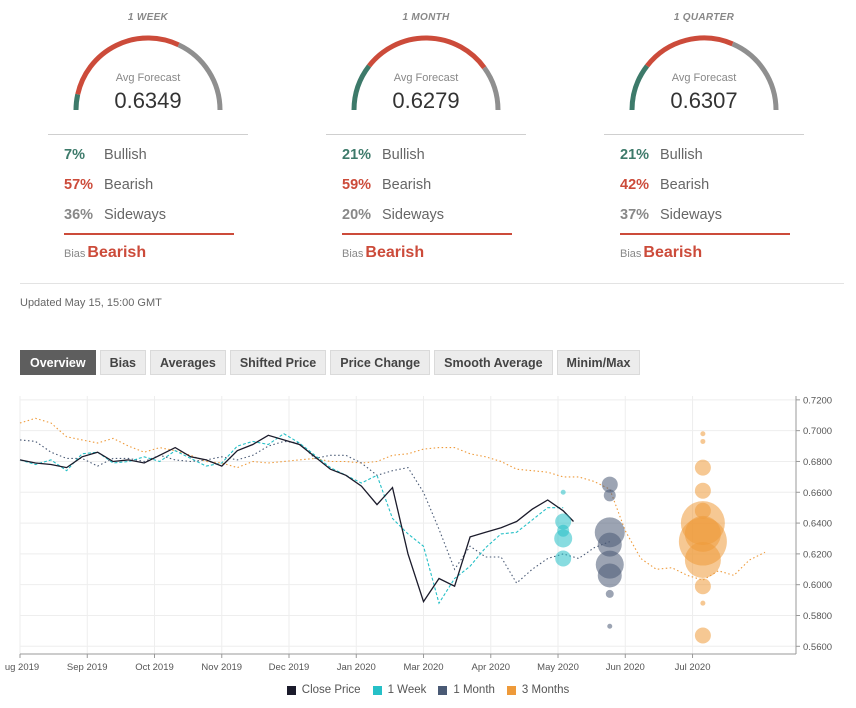 This screenshot has width=856, height=708. Describe the element at coordinates (357, 215) in the screenshot. I see `sideways-percent: 20%` at that location.